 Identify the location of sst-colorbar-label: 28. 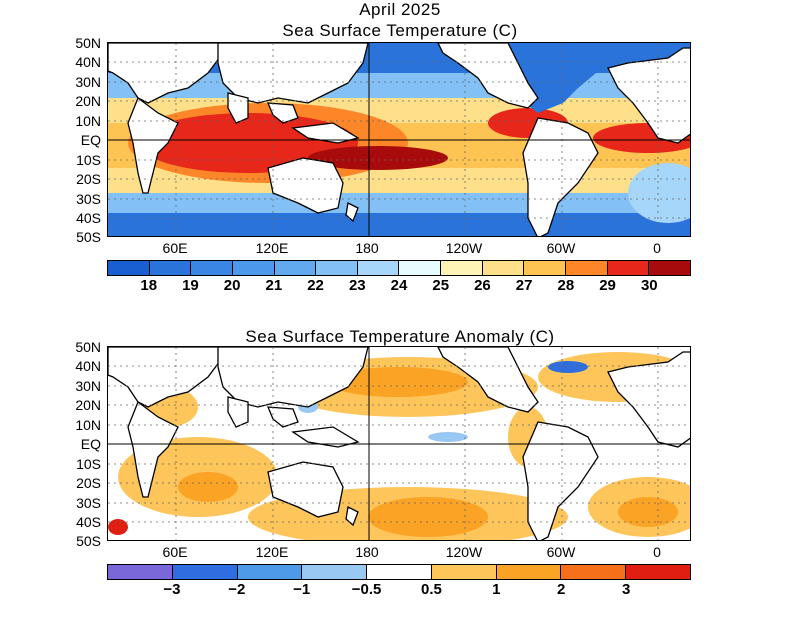
(566, 285).